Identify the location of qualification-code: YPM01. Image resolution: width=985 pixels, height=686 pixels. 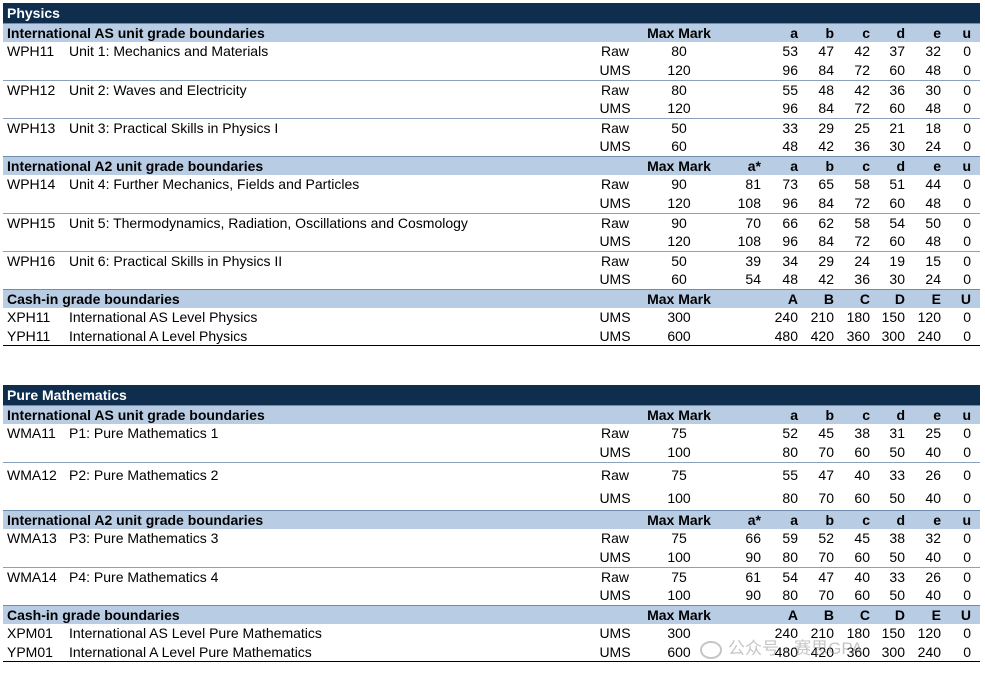
(30, 652).